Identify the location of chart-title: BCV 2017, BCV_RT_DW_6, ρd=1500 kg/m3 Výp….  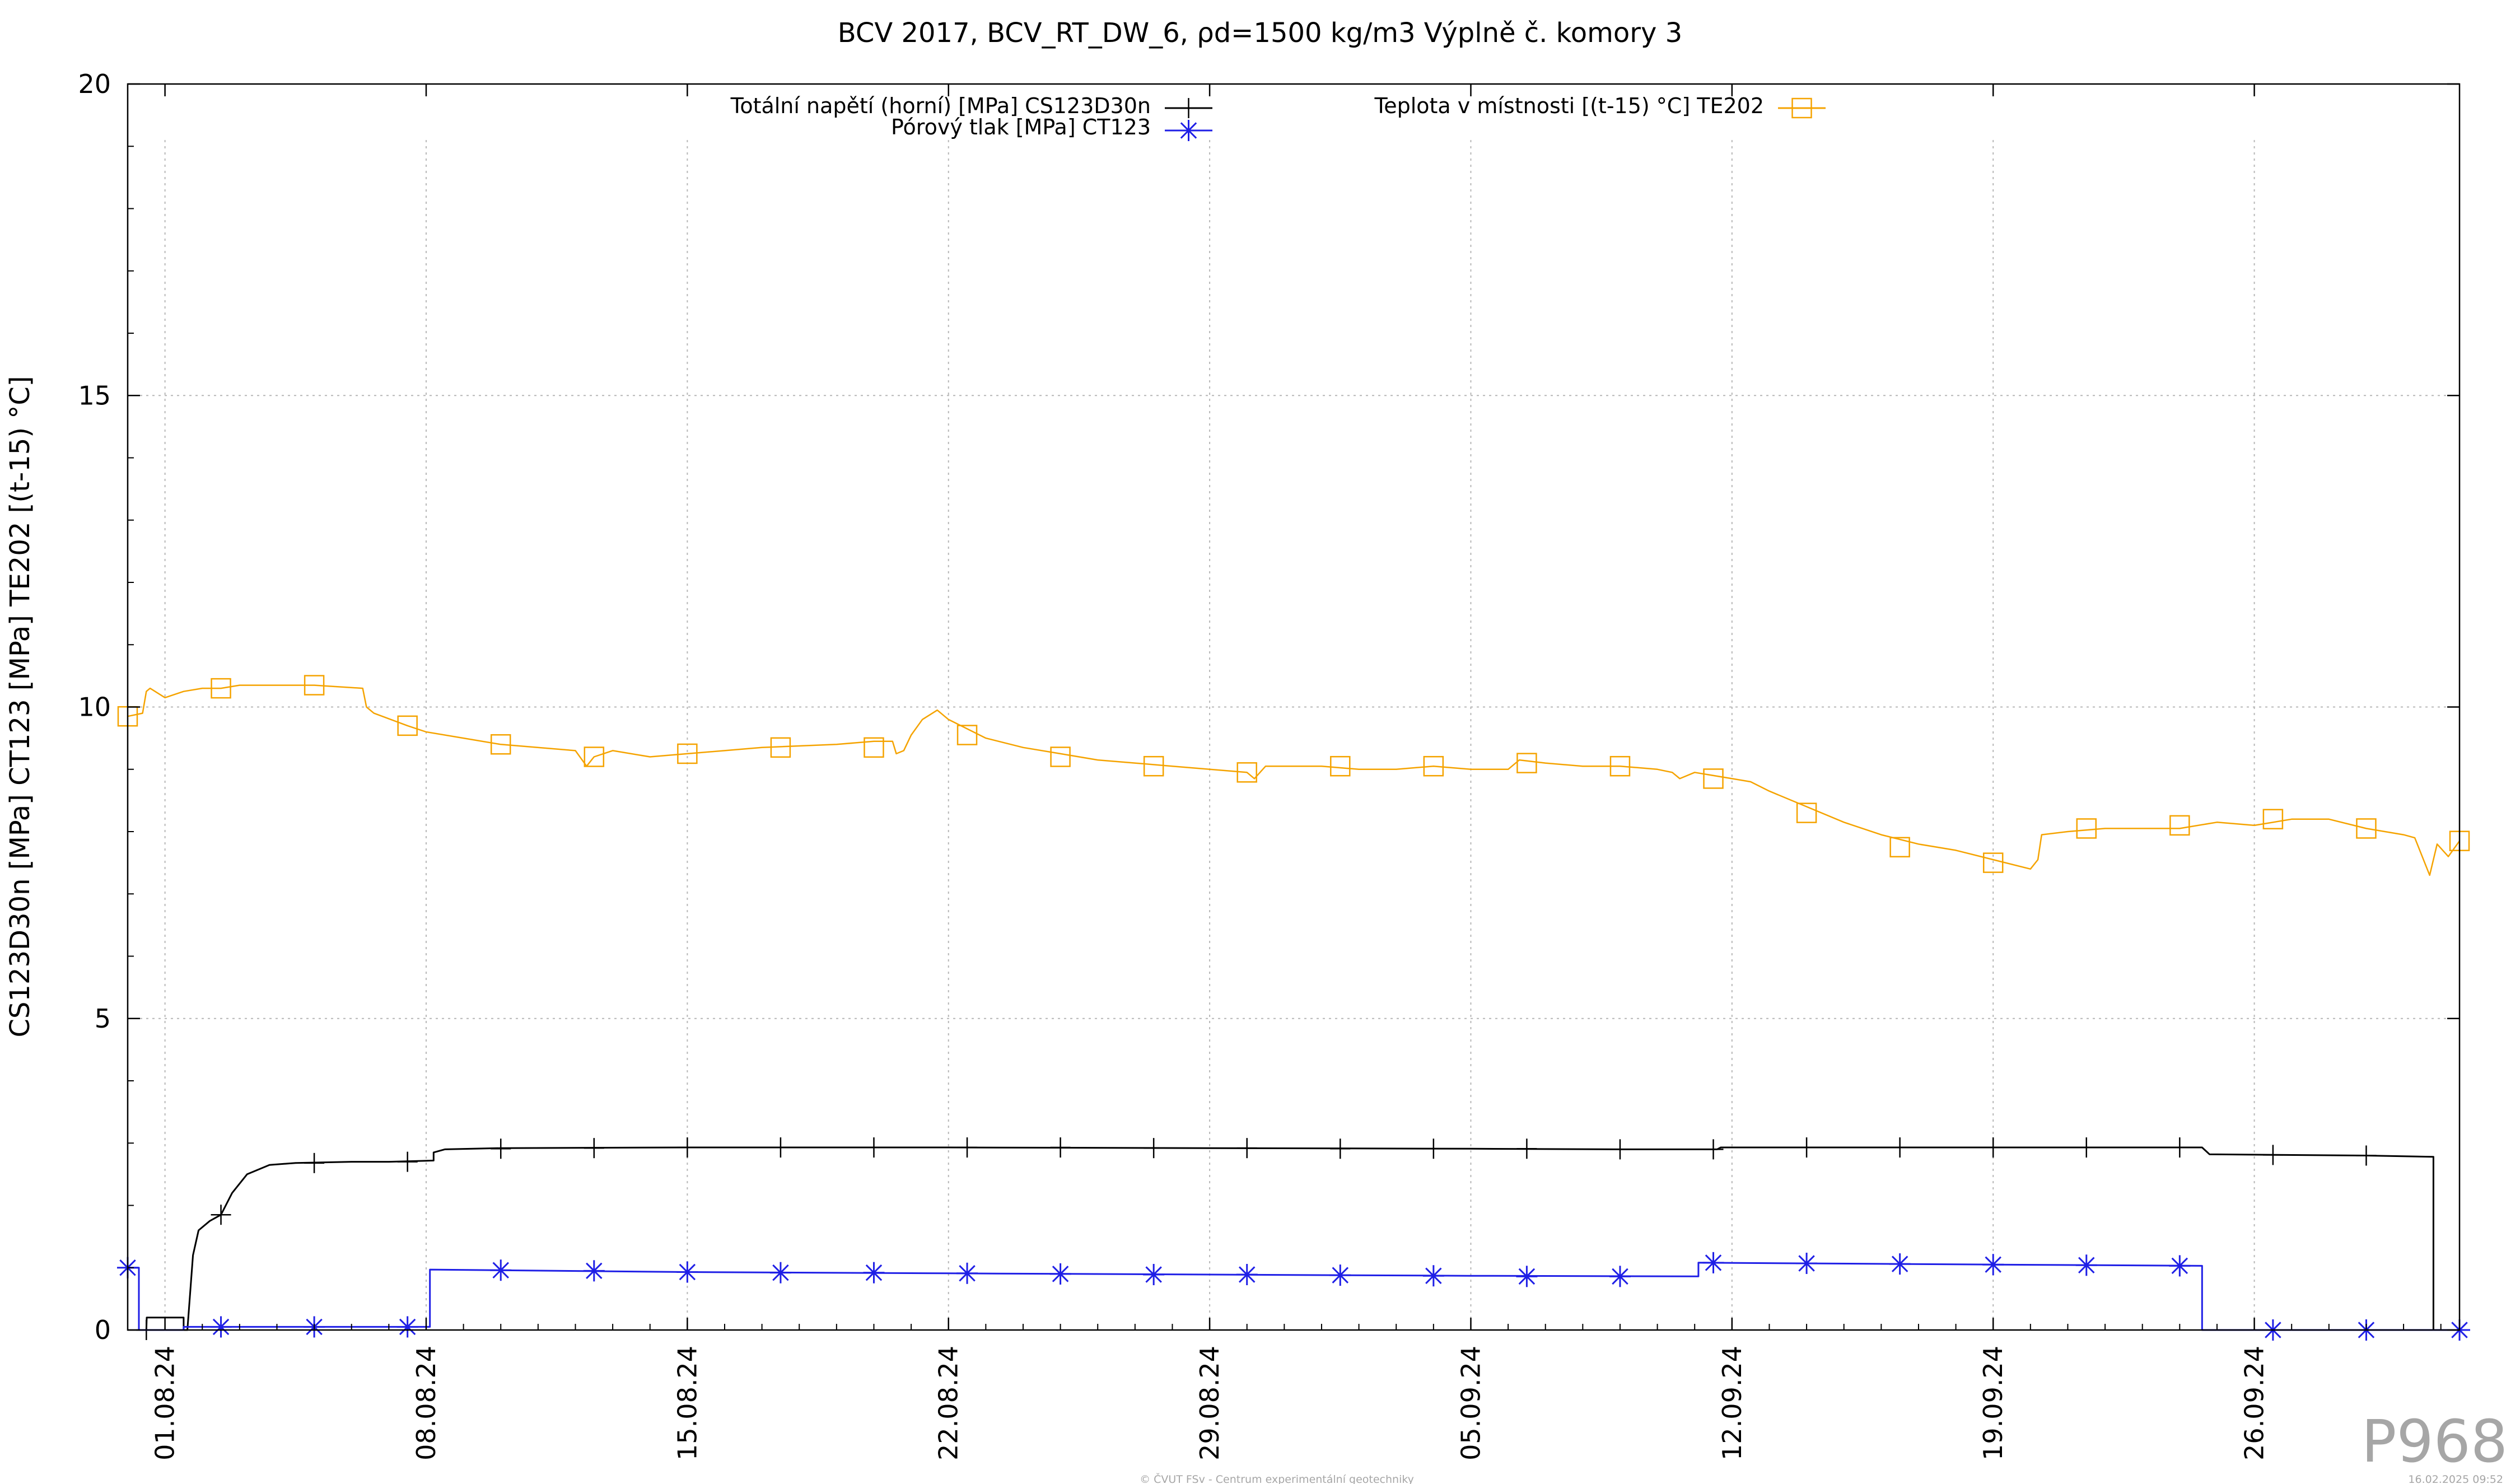
(1260, 33).